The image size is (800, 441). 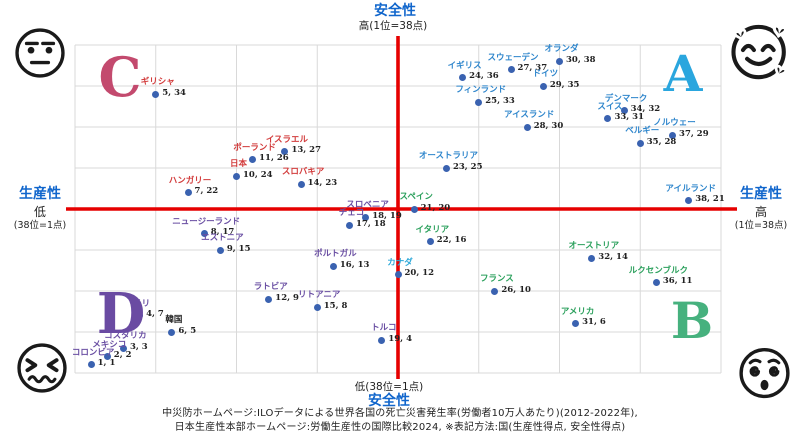 I want to click on score-label: 17, 18, so click(x=371, y=223).